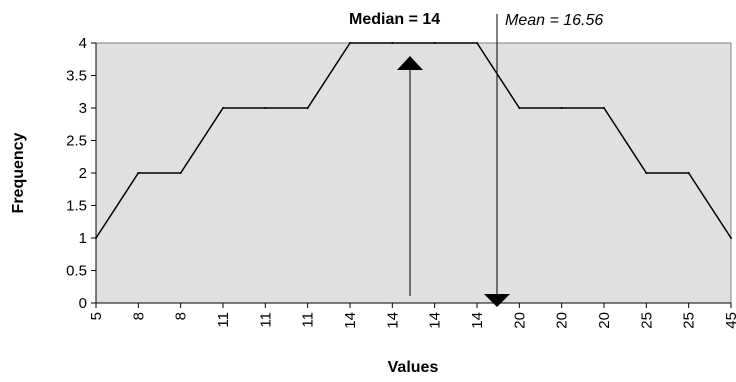  What do you see at coordinates (412, 316) in the screenshot?
I see `x-tick-group: 5 8 8 11 11 11 14 14 14 14 20 20 20 25 25 45` at bounding box center [412, 316].